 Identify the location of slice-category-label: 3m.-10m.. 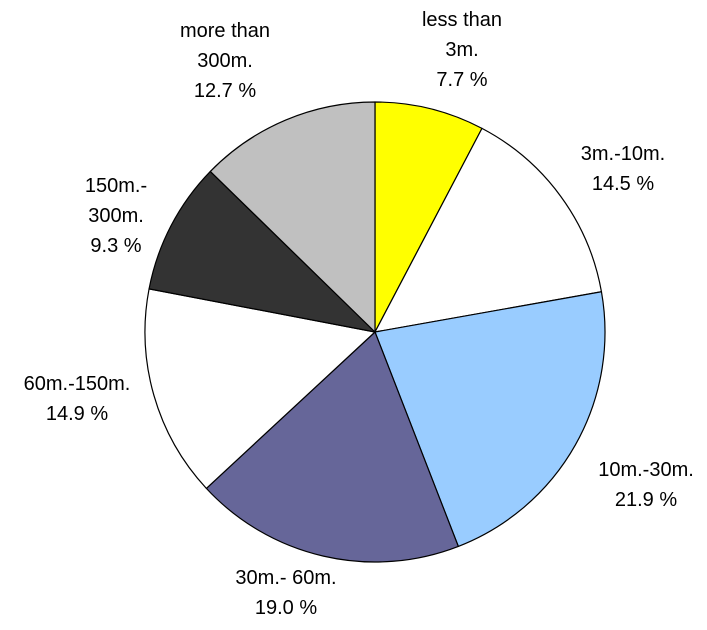
(623, 154).